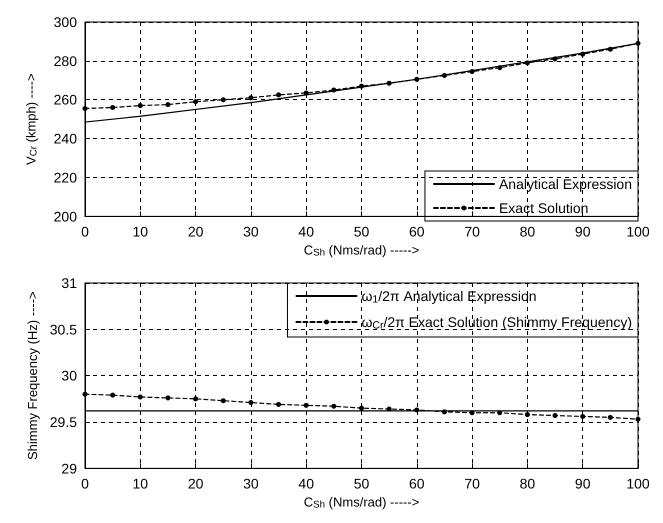  What do you see at coordinates (64, 329) in the screenshot?
I see `y-tick-label: 30.5` at bounding box center [64, 329].